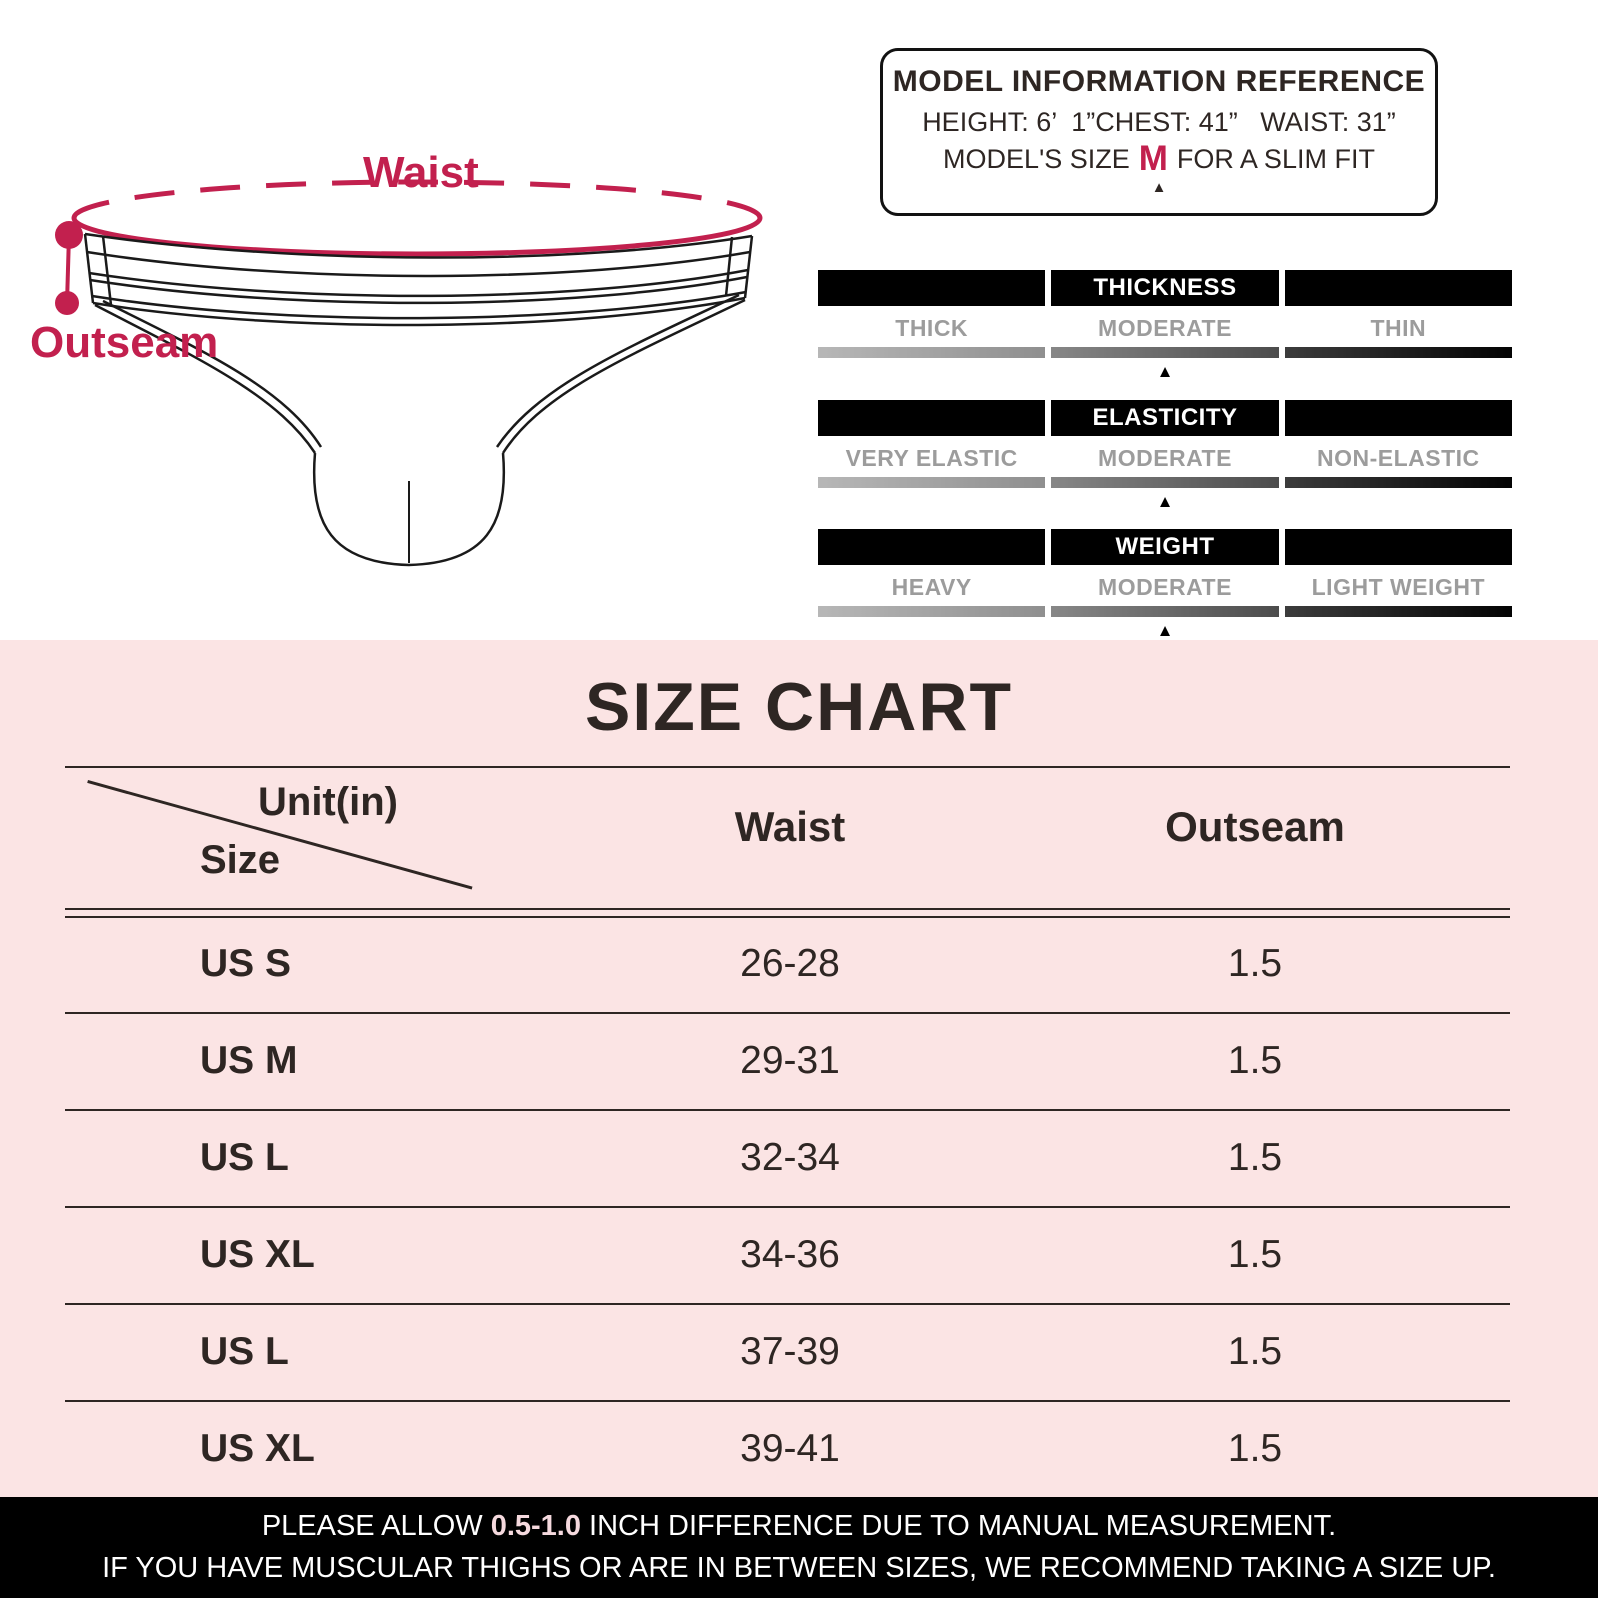  Describe the element at coordinates (249, 1060) in the screenshot. I see `row-size: US M` at that location.